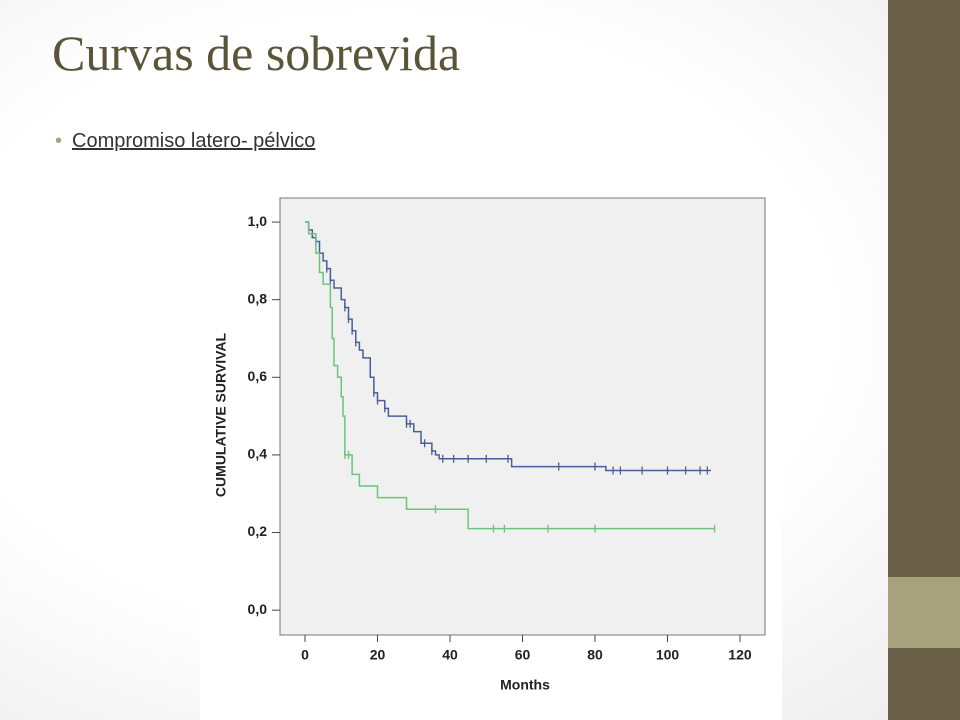 The width and height of the screenshot is (960, 720). I want to click on y-tick-label: 0,0, so click(258, 609).